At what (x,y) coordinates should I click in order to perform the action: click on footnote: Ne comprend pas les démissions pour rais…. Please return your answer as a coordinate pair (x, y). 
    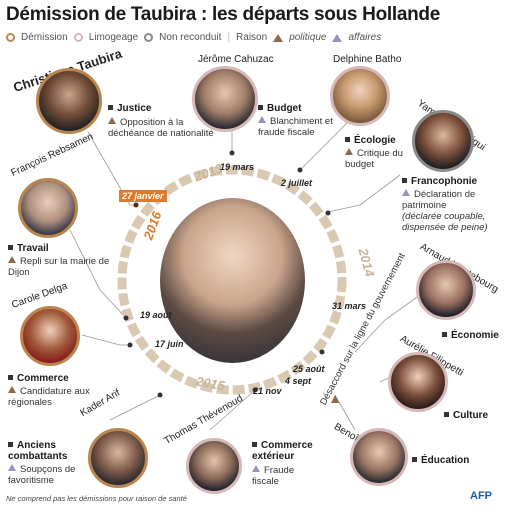
    Looking at the image, I should click on (96, 498).